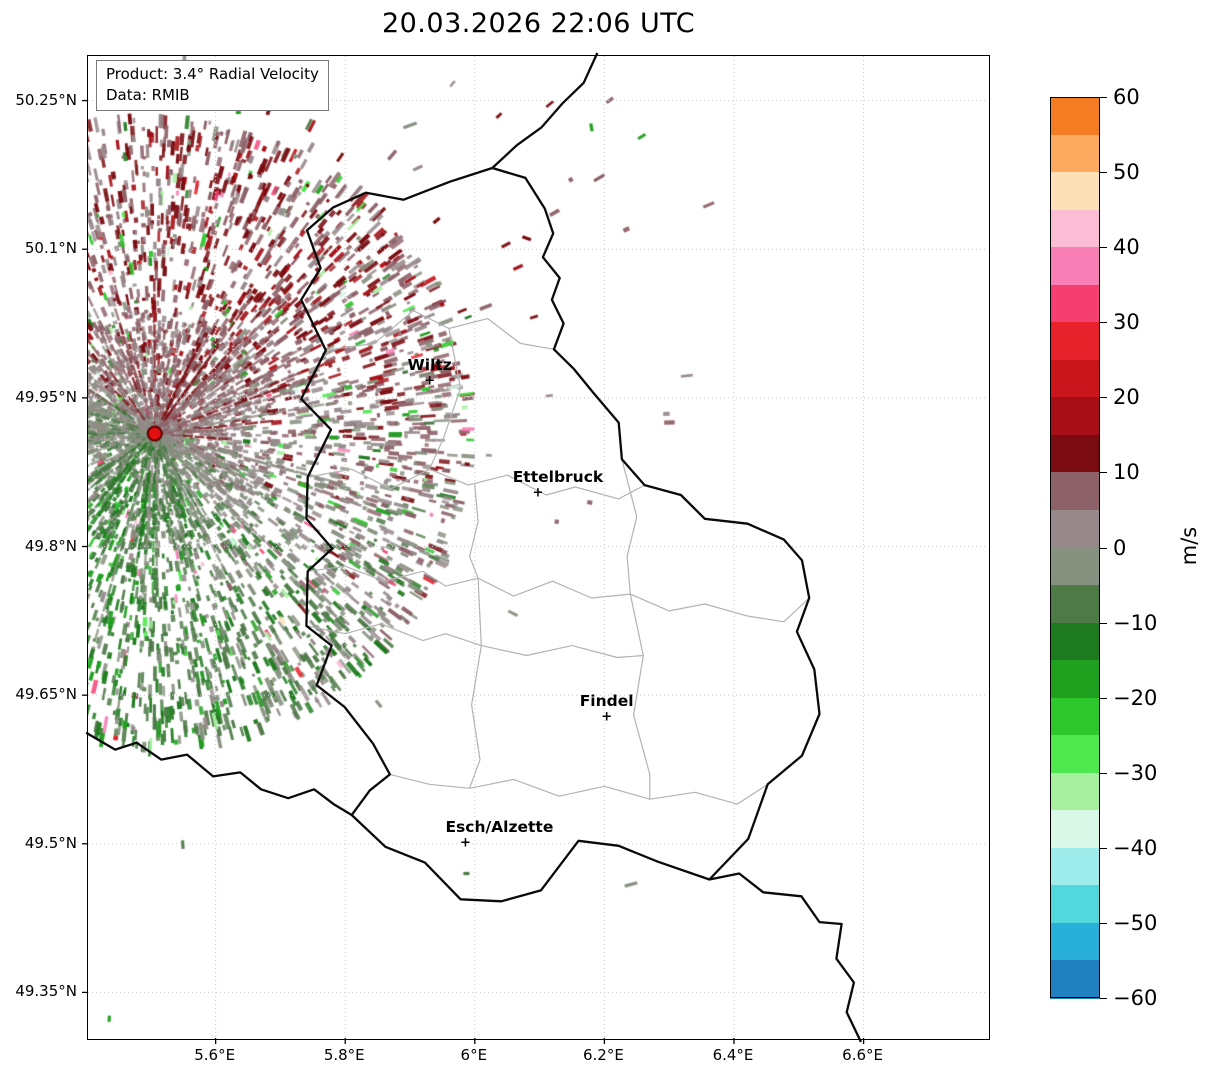 This screenshot has width=1207, height=1081. I want to click on y-tick-label: 50.25°N, so click(46, 99).